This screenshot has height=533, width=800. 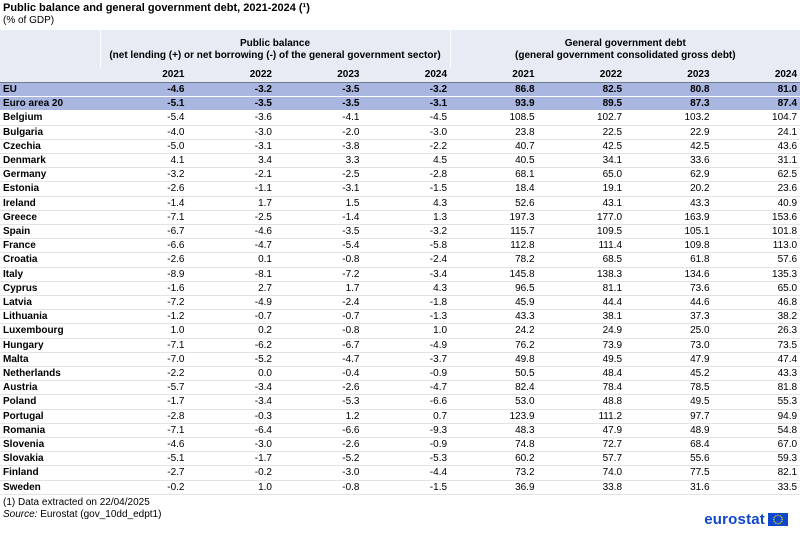 I want to click on government-debt-cell: 42.5, so click(x=581, y=147).